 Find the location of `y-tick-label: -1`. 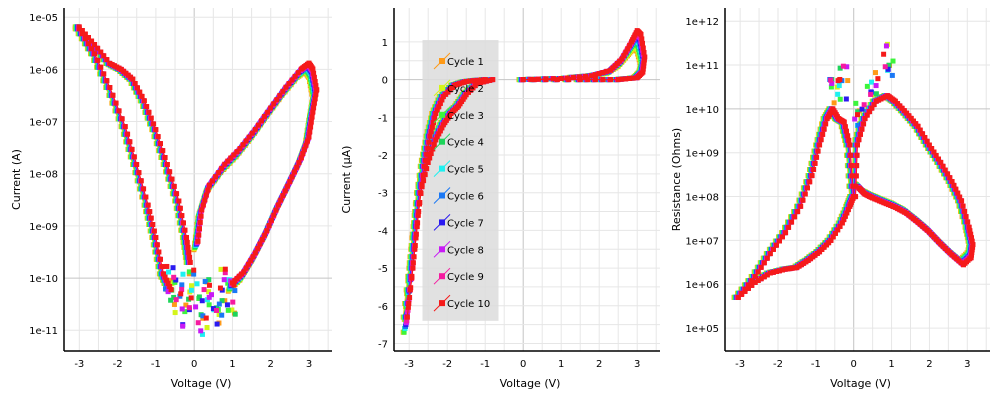

y-tick-label: -1 is located at coordinates (383, 118).